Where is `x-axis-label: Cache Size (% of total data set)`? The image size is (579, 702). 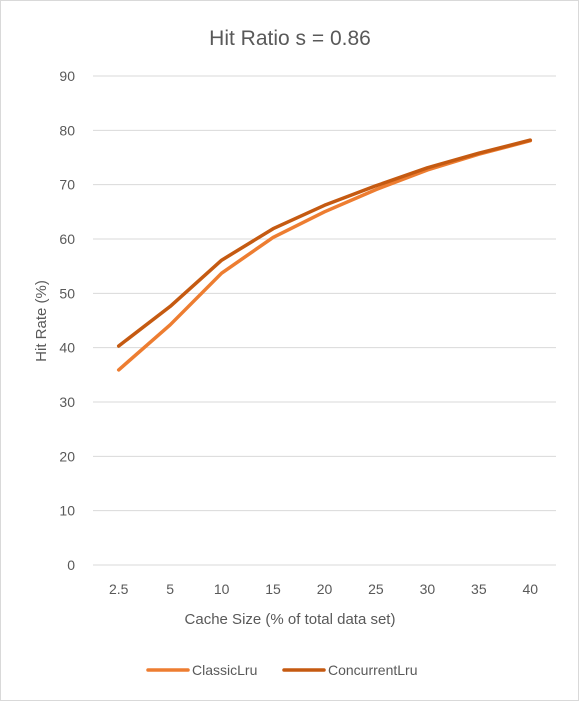 x-axis-label: Cache Size (% of total data set) is located at coordinates (290, 619).